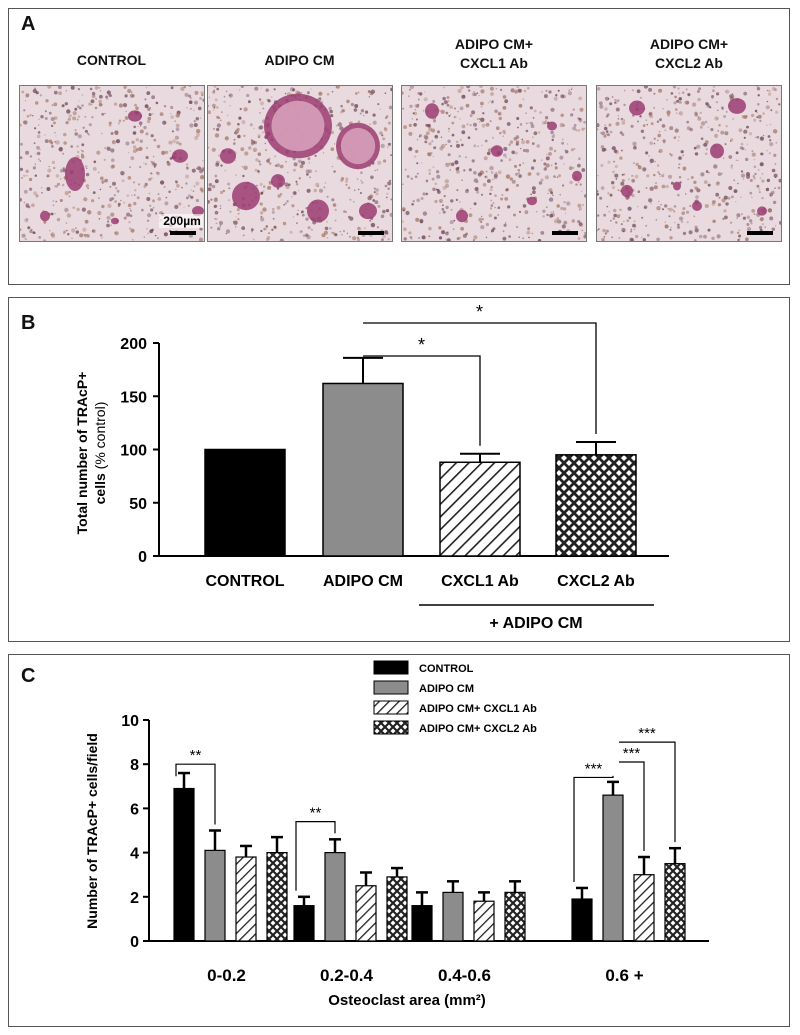  What do you see at coordinates (689, 44) in the screenshot?
I see `image-label-cxcl2-line-1: ADIPO CM+` at bounding box center [689, 44].